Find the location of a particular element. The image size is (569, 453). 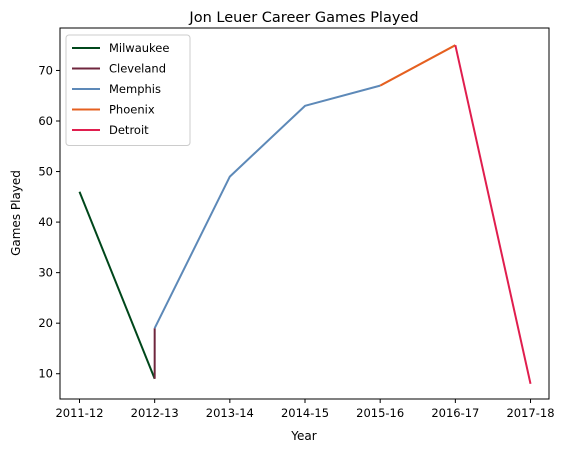

y-axis: 10 20 30 40 50 60 70 is located at coordinates (49, 222).